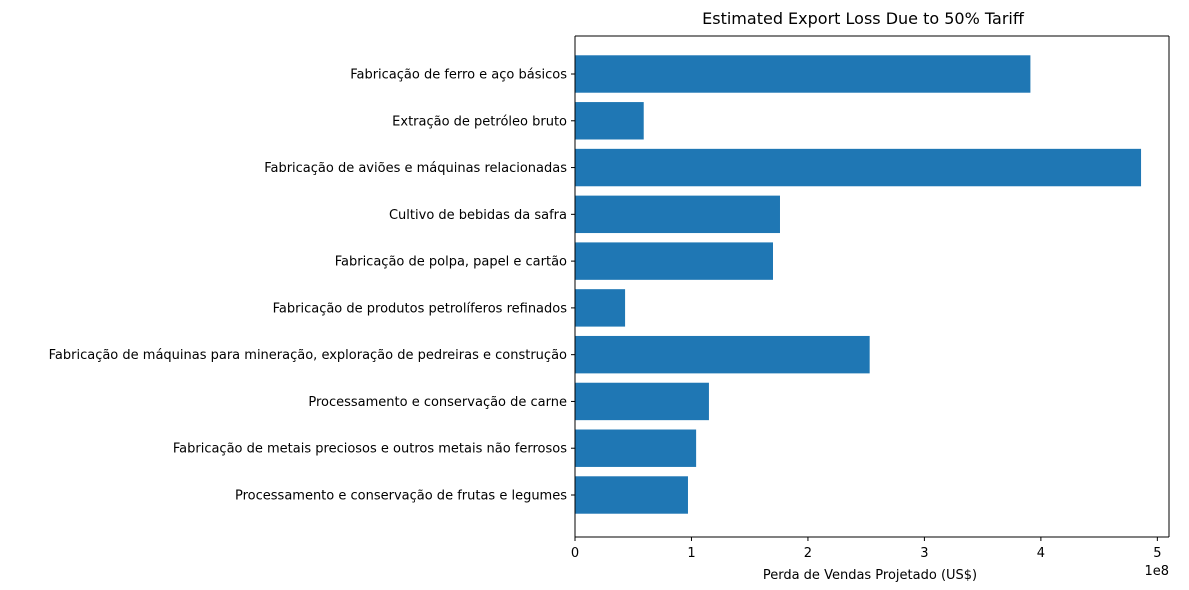 The image size is (1189, 590). I want to click on x-tick-label: 0, so click(575, 553).